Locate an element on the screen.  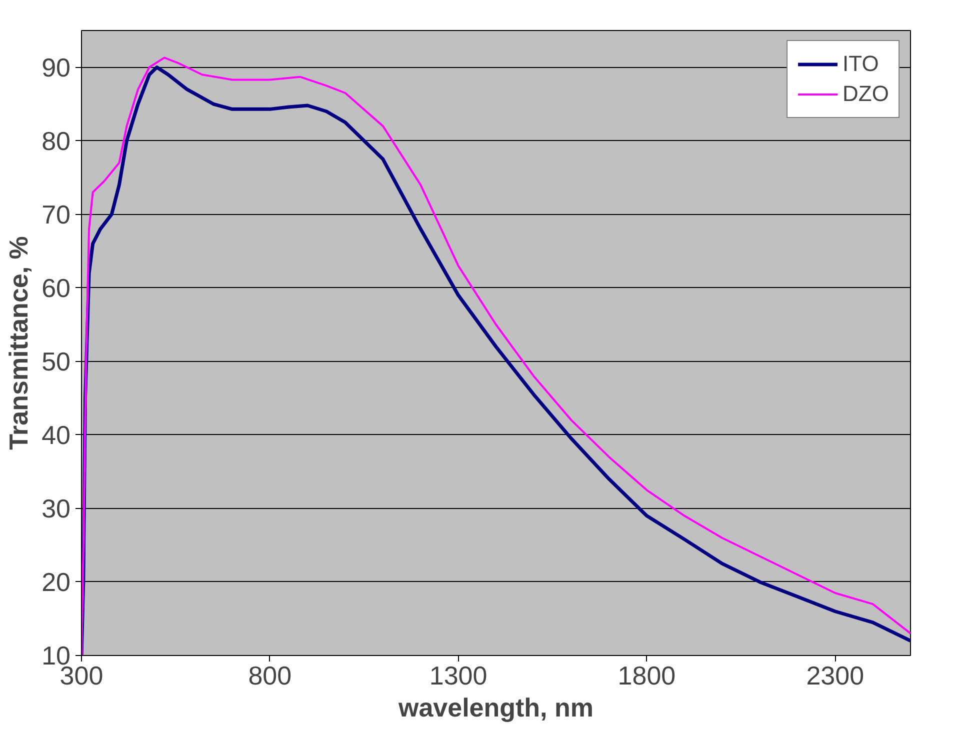
y-tick-label: 60 is located at coordinates (56, 287).